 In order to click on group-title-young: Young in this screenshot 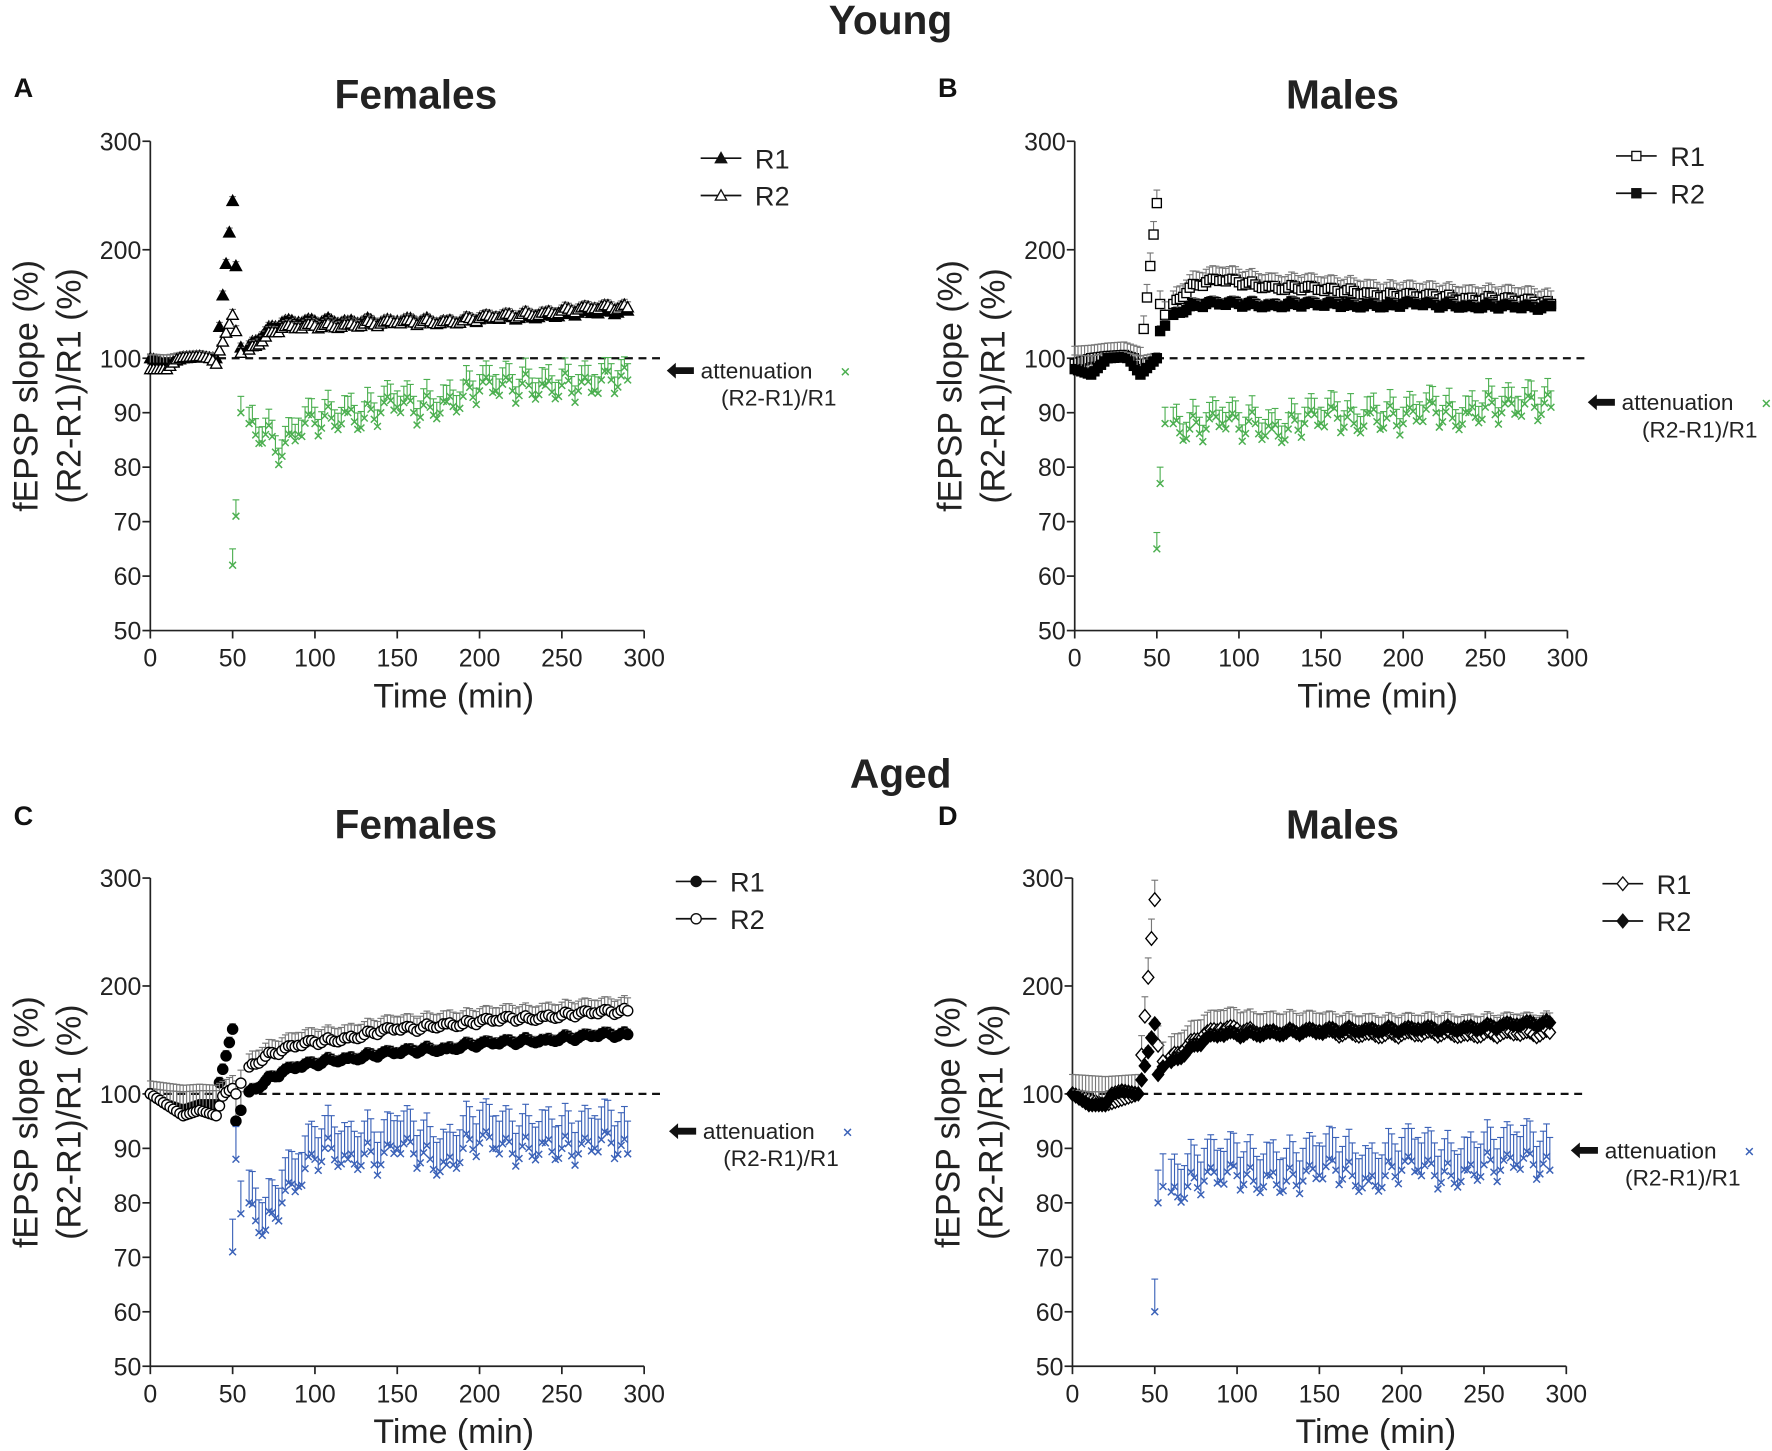, I will do `click(891, 21)`.